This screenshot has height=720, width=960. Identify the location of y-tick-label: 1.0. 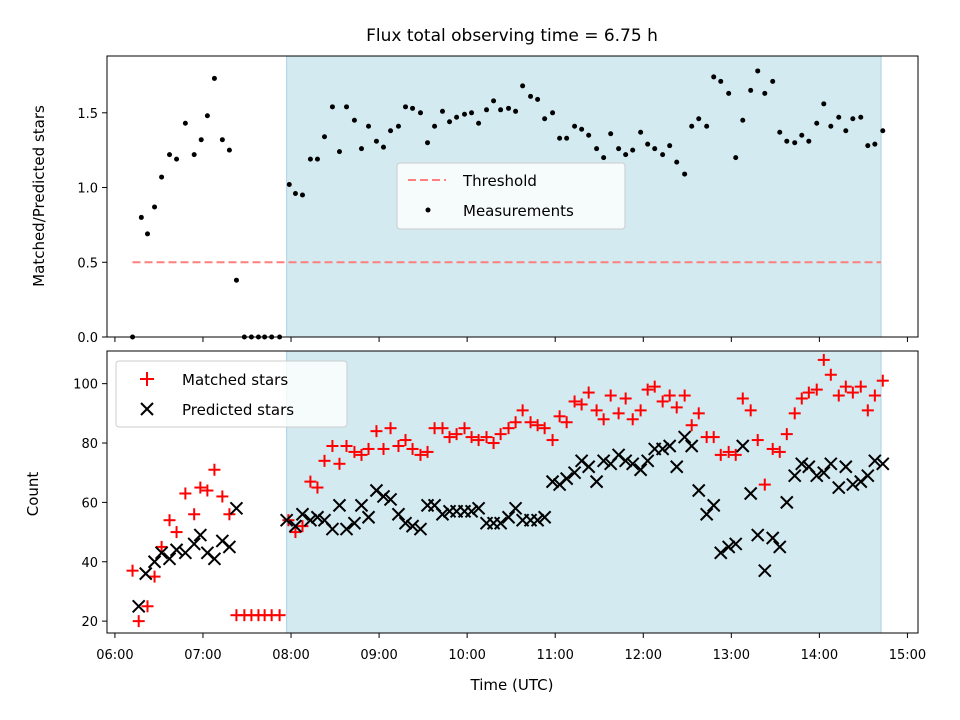
(87, 189).